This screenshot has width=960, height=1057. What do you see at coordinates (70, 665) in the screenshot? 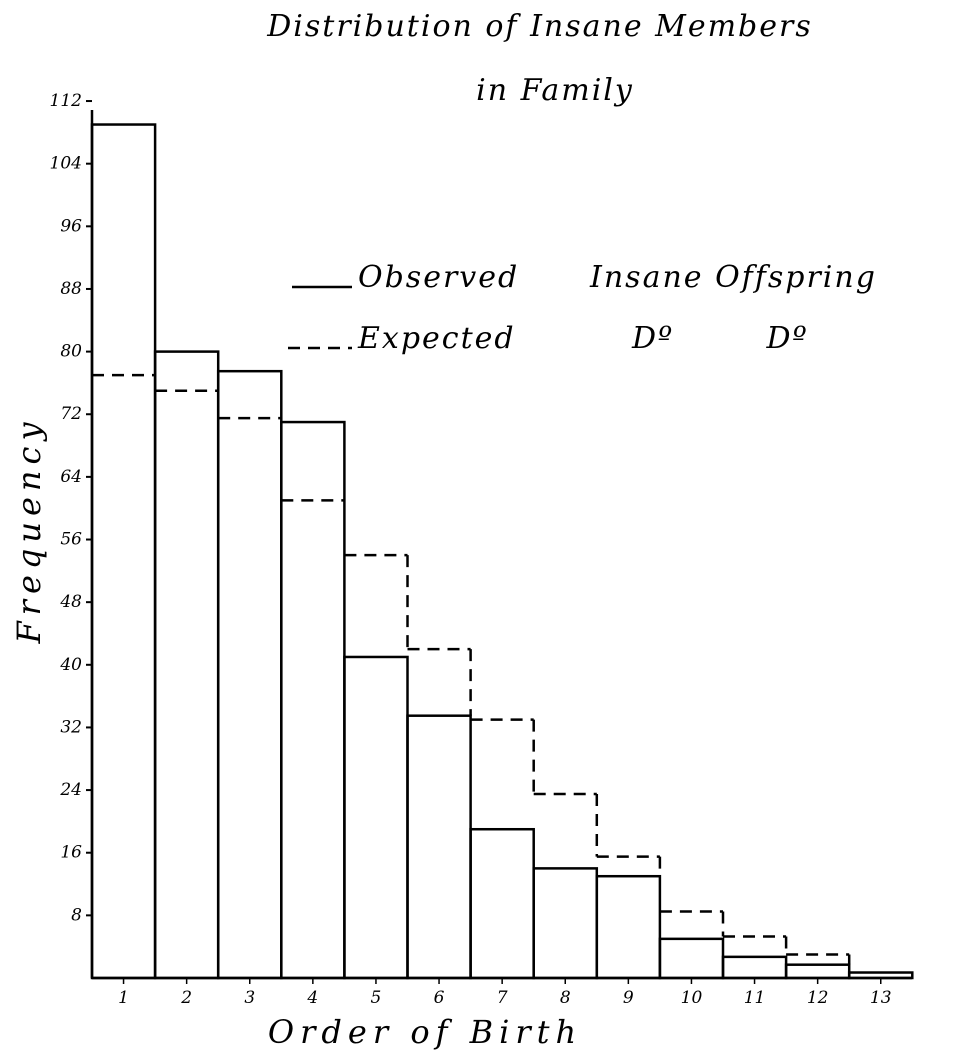
I see `y-tick-label: 40` at bounding box center [70, 665].